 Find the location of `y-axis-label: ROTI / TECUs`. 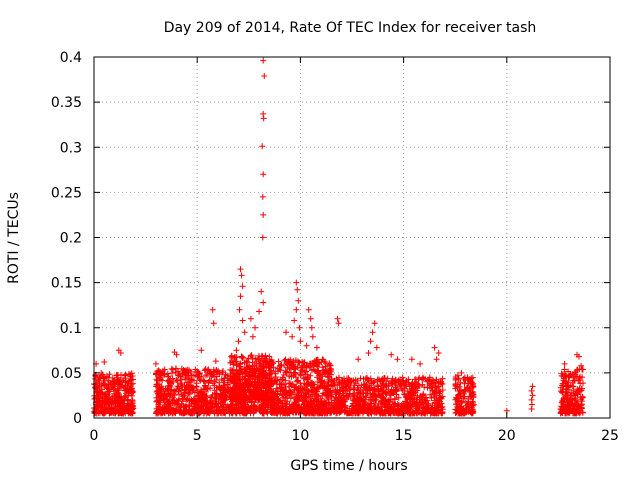

y-axis-label: ROTI / TECUs is located at coordinates (14, 238).